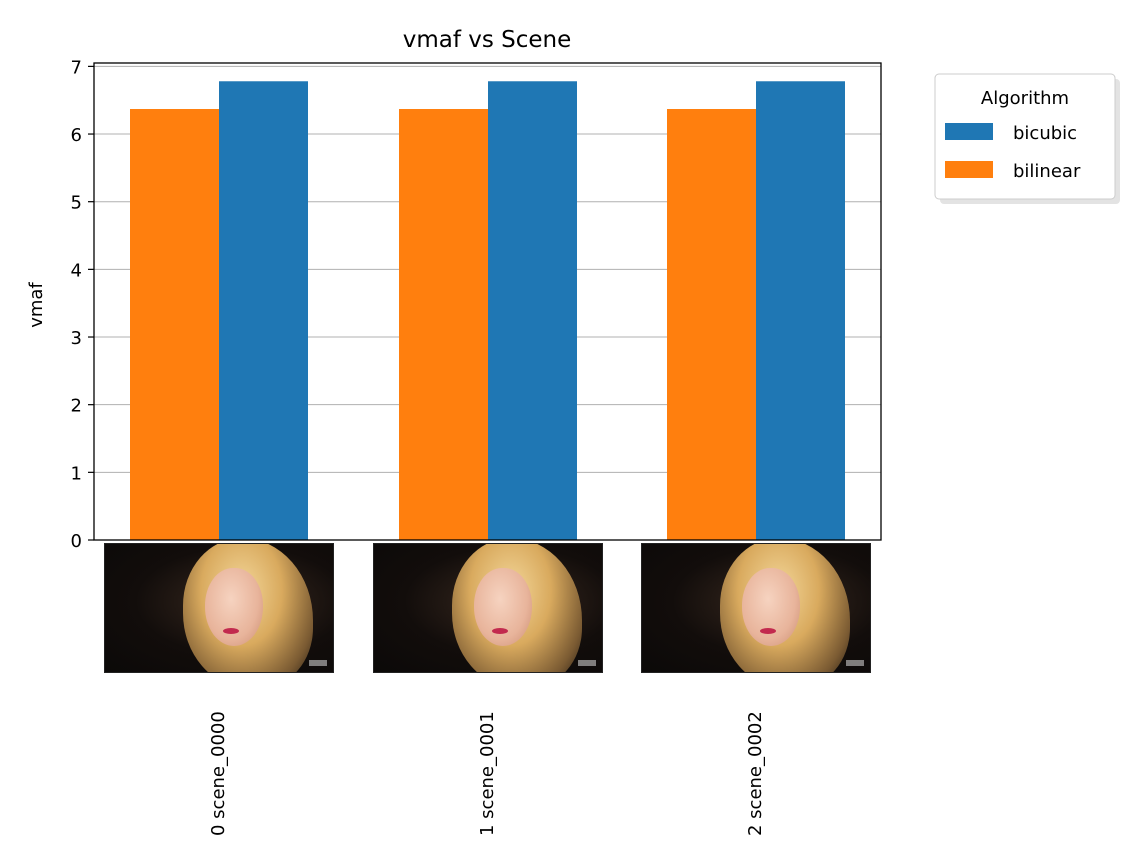  What do you see at coordinates (969, 169) in the screenshot?
I see `legend-swatch-bilinear` at bounding box center [969, 169].